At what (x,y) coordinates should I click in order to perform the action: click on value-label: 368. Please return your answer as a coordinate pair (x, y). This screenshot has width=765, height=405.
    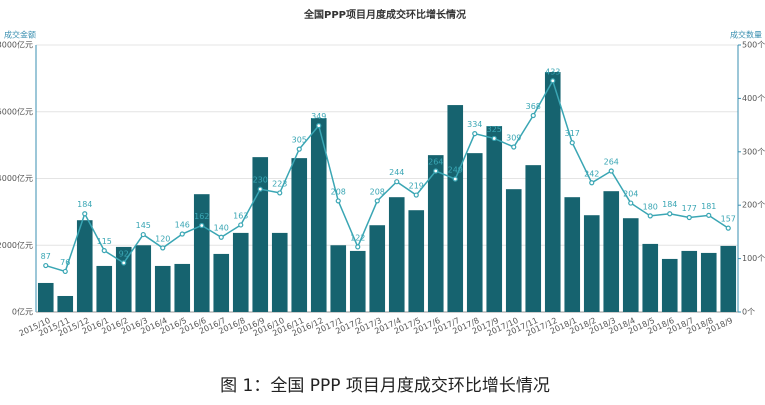
    Looking at the image, I should click on (533, 106).